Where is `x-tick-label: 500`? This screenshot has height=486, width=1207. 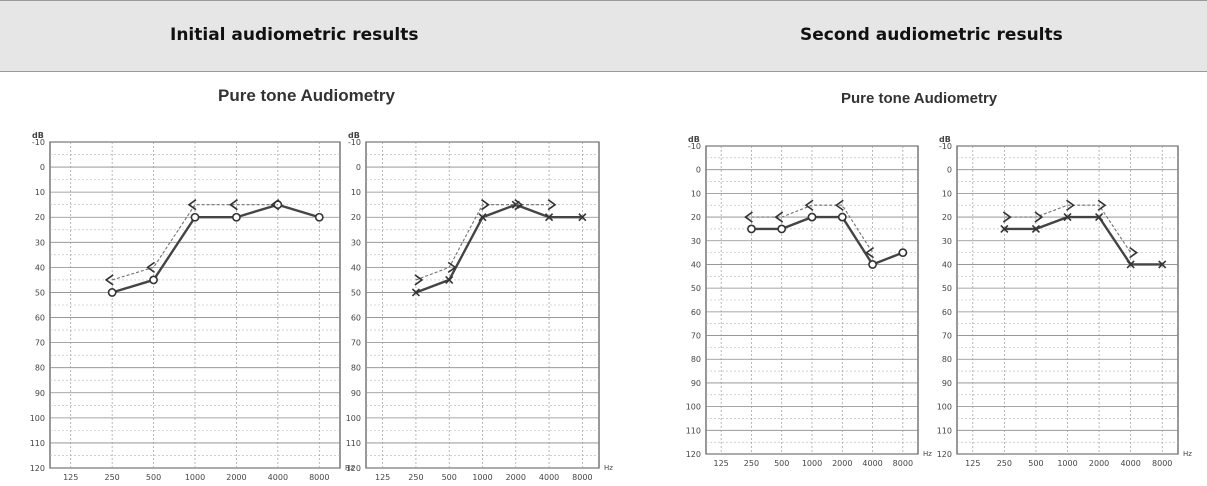
x-tick-label: 500 is located at coordinates (1035, 463).